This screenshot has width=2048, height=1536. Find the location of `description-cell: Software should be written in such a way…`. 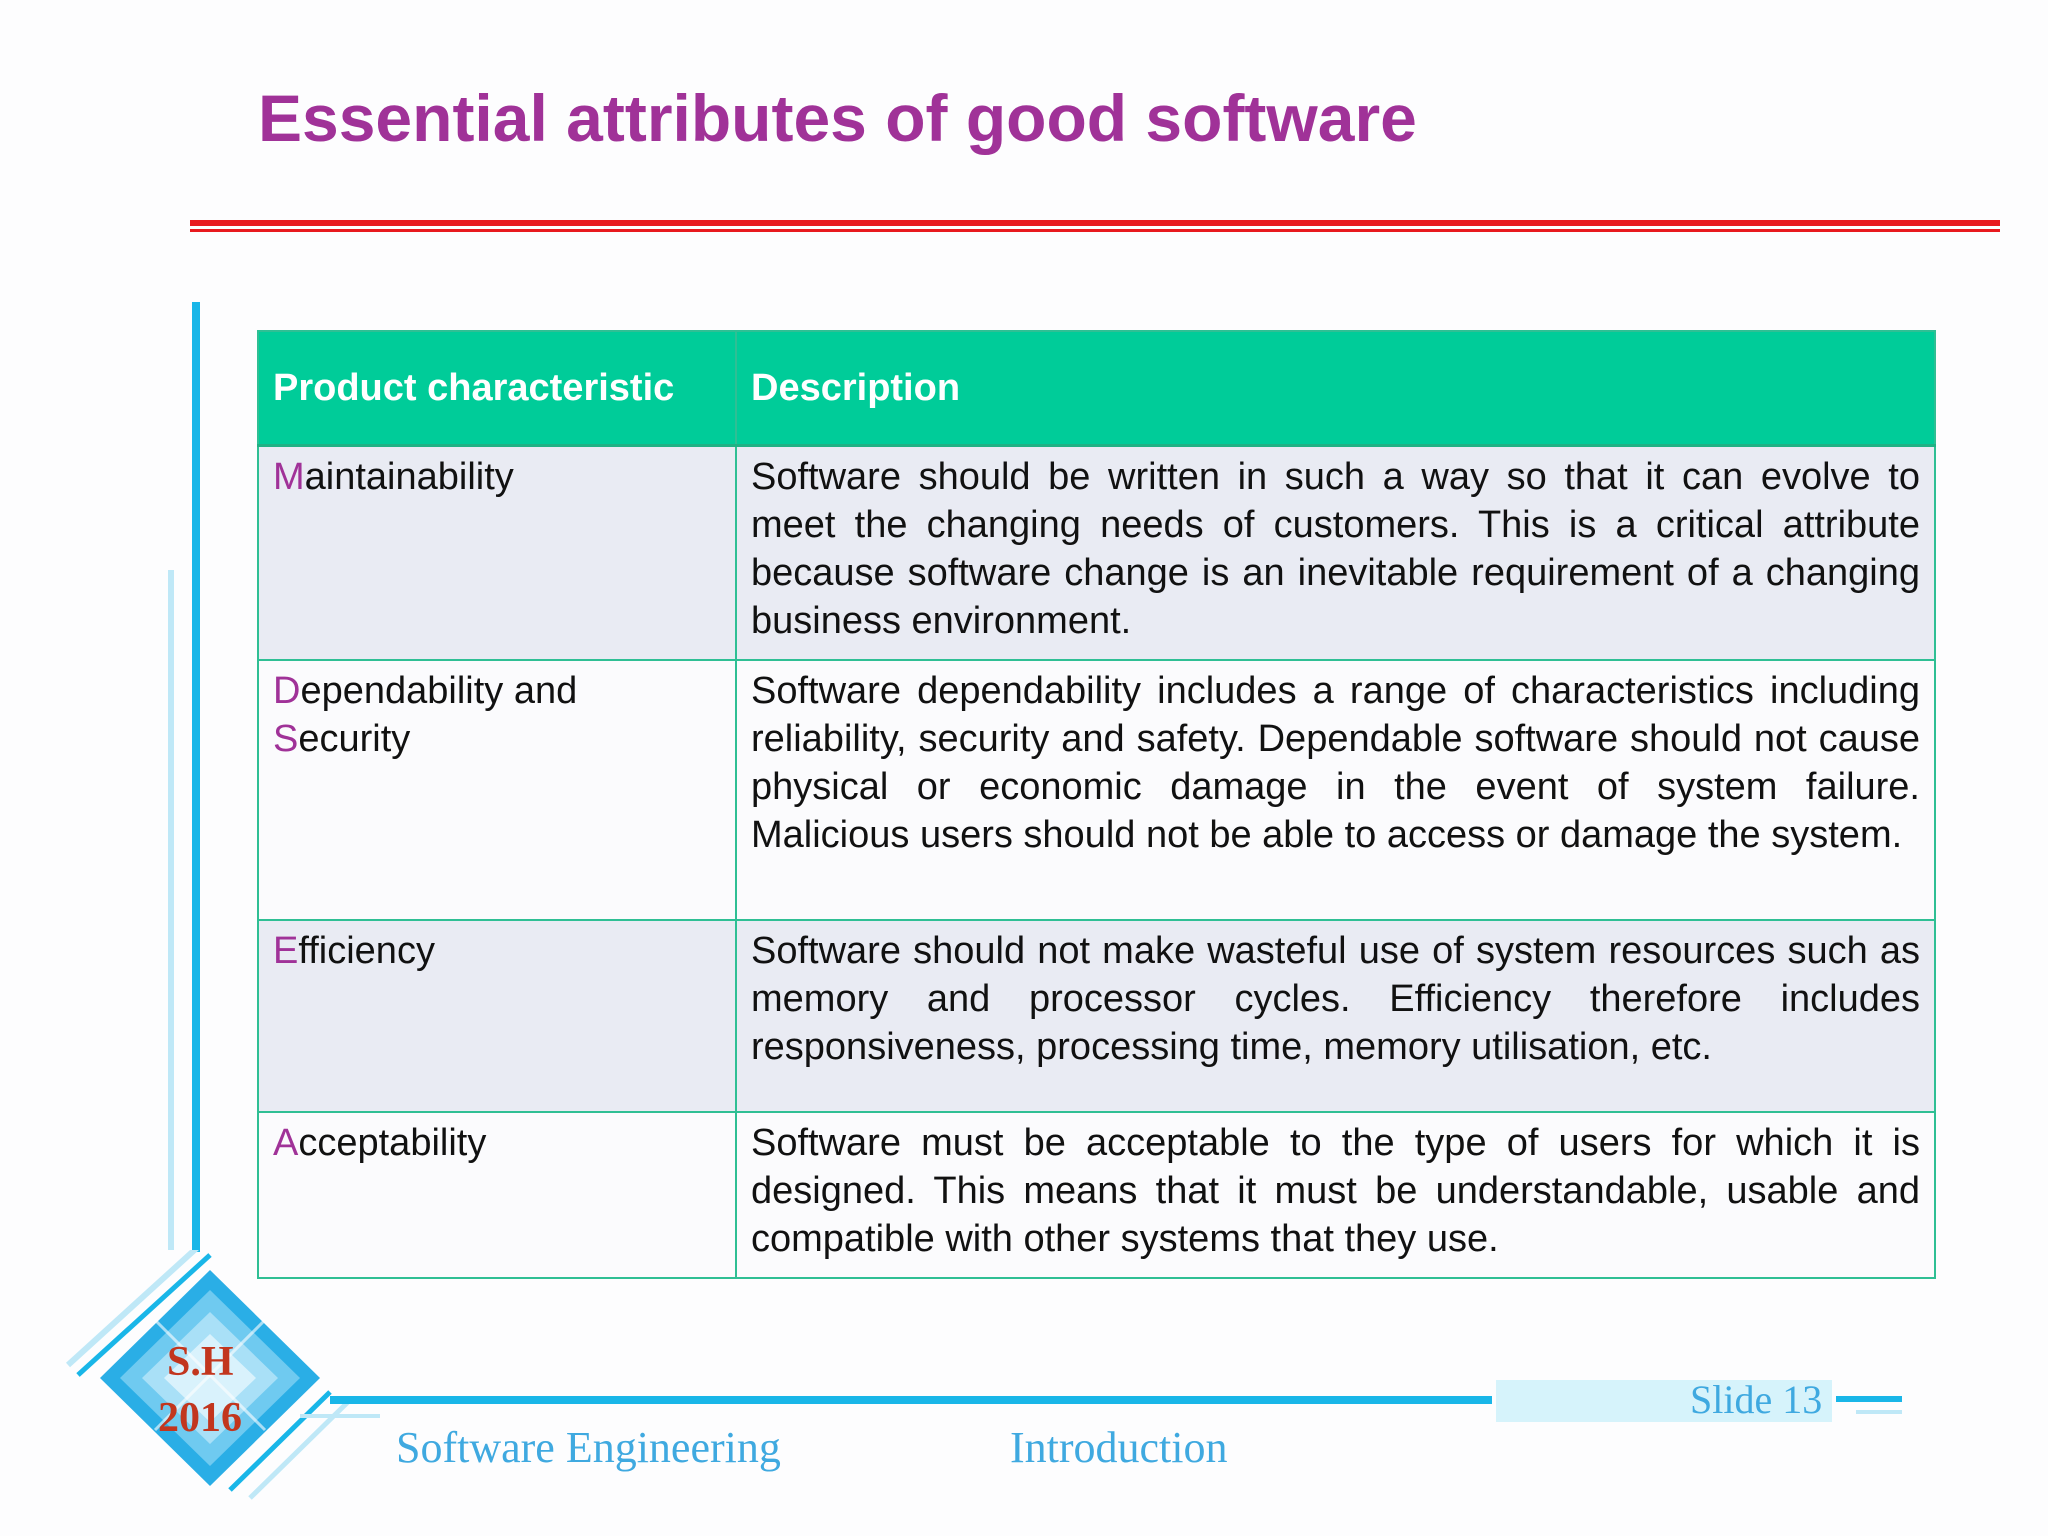

description-cell: Software should be written in such a way… is located at coordinates (1335, 552).